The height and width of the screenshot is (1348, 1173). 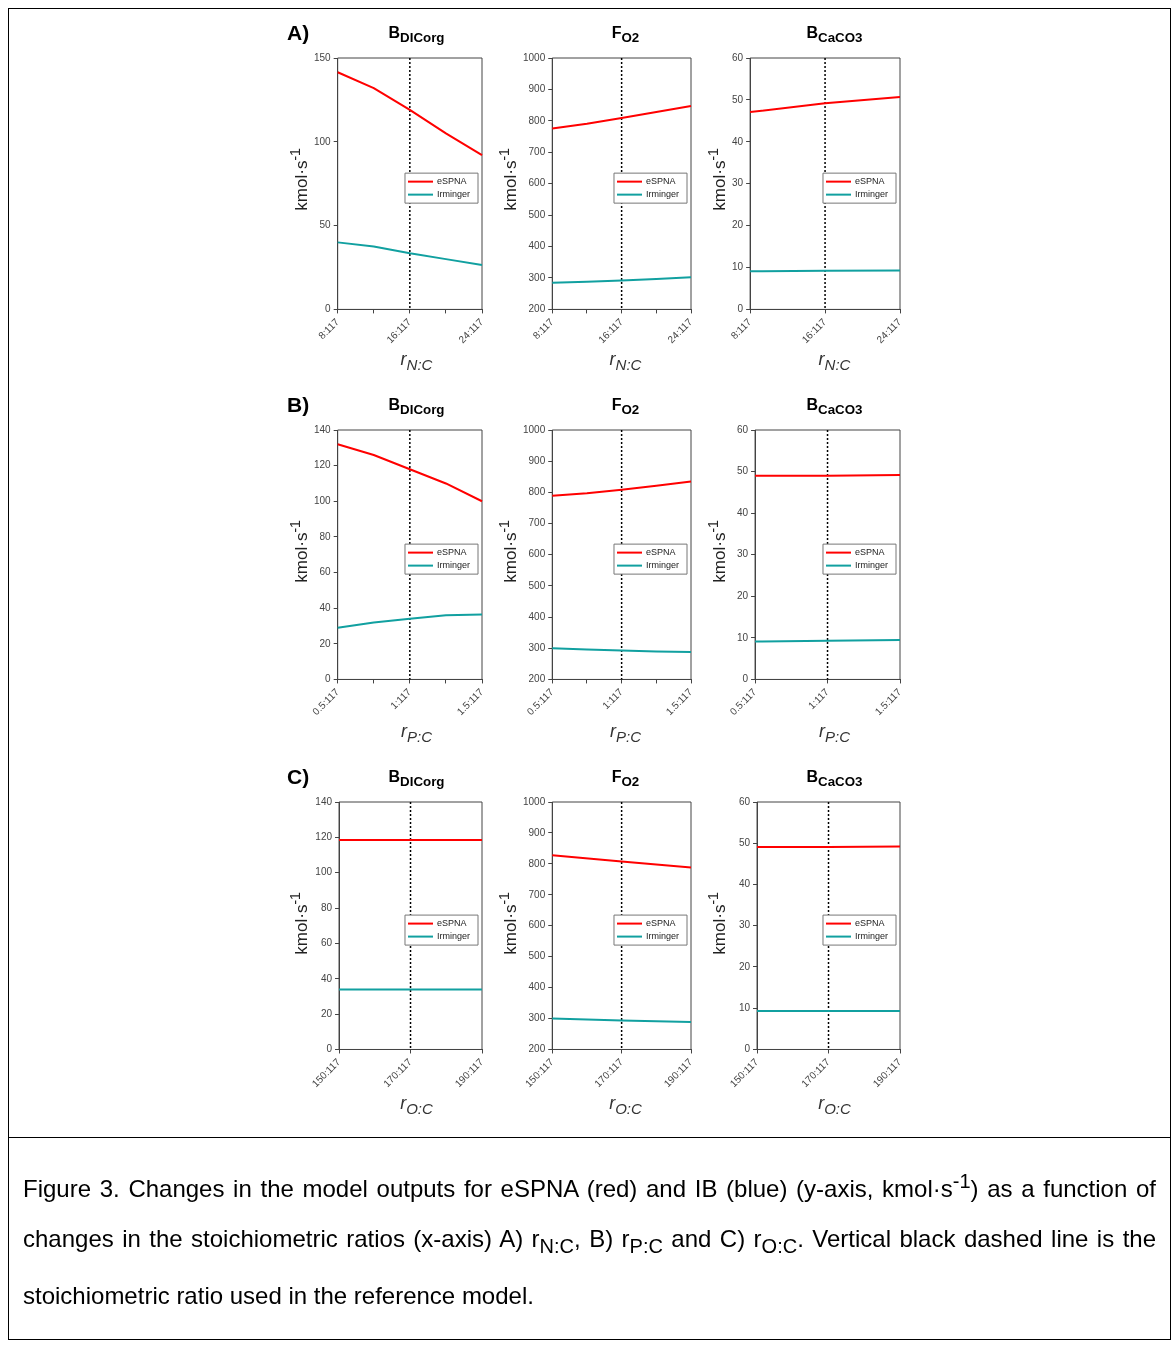 What do you see at coordinates (298, 33) in the screenshot?
I see `text: A)` at bounding box center [298, 33].